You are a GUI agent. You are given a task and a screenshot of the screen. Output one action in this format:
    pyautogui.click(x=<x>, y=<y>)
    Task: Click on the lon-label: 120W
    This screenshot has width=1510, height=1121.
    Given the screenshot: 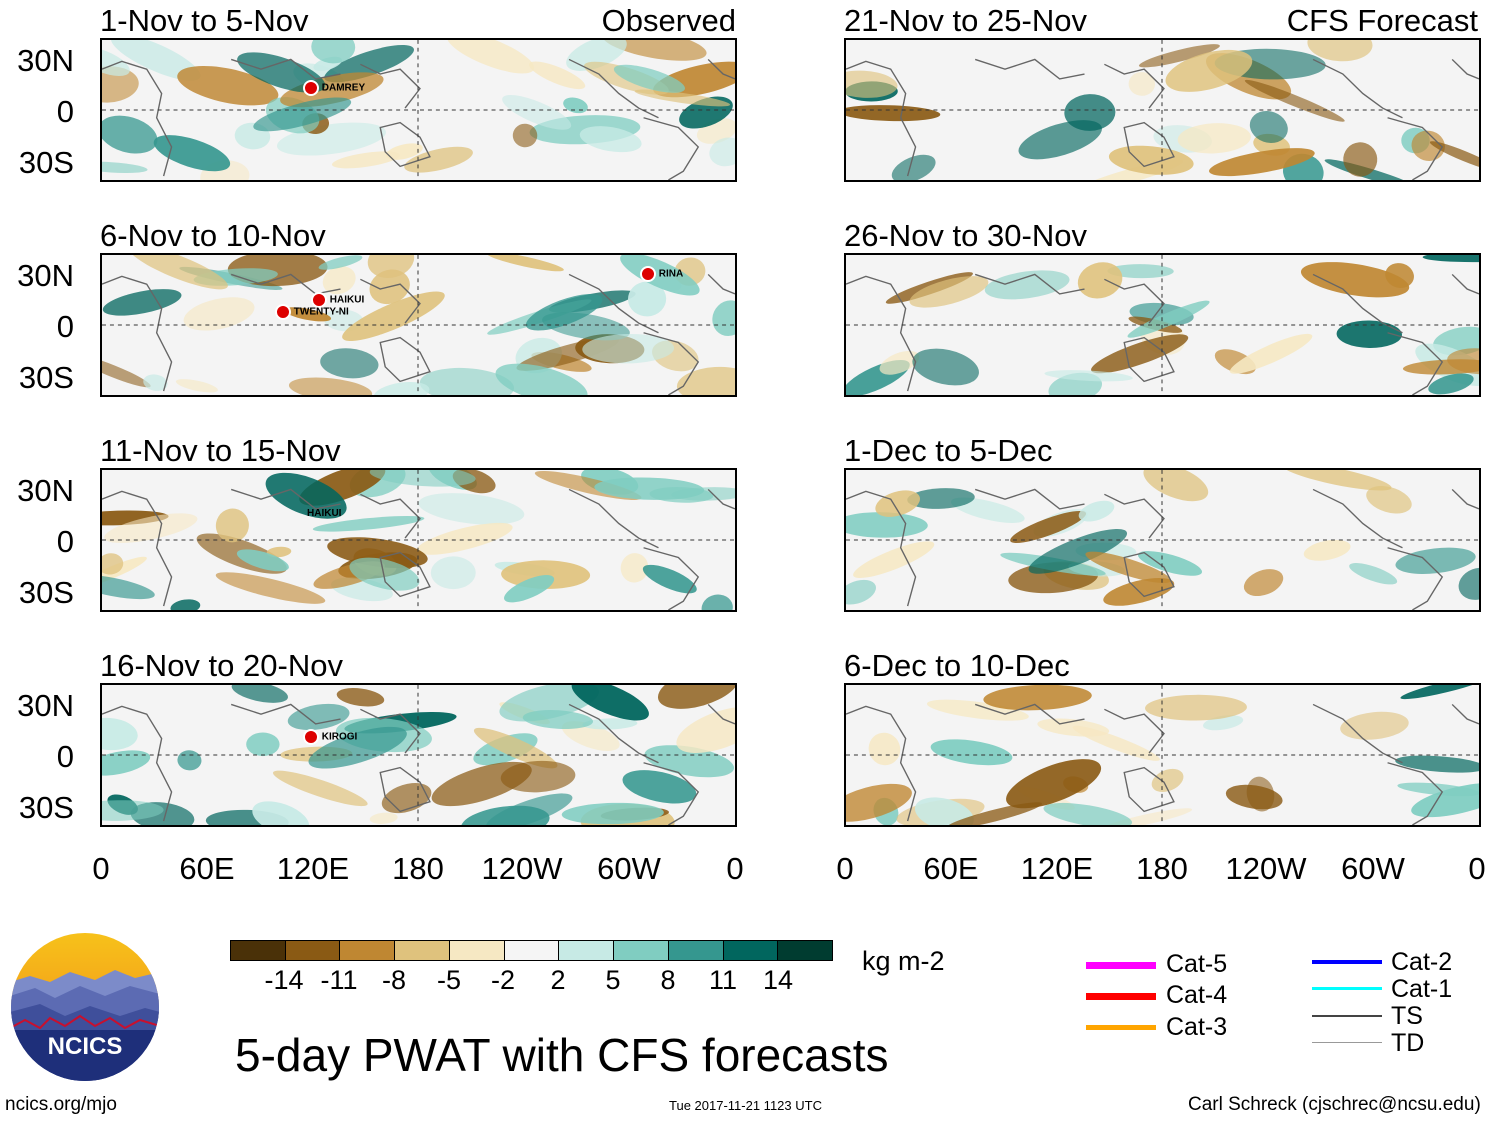 What is the action you would take?
    pyautogui.click(x=522, y=868)
    